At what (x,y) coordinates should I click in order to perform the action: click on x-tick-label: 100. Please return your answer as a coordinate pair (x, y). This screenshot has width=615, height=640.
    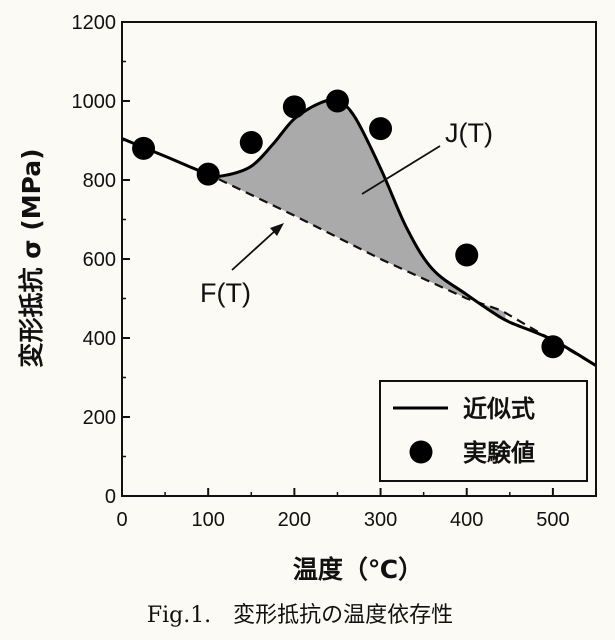
    Looking at the image, I should click on (207, 520).